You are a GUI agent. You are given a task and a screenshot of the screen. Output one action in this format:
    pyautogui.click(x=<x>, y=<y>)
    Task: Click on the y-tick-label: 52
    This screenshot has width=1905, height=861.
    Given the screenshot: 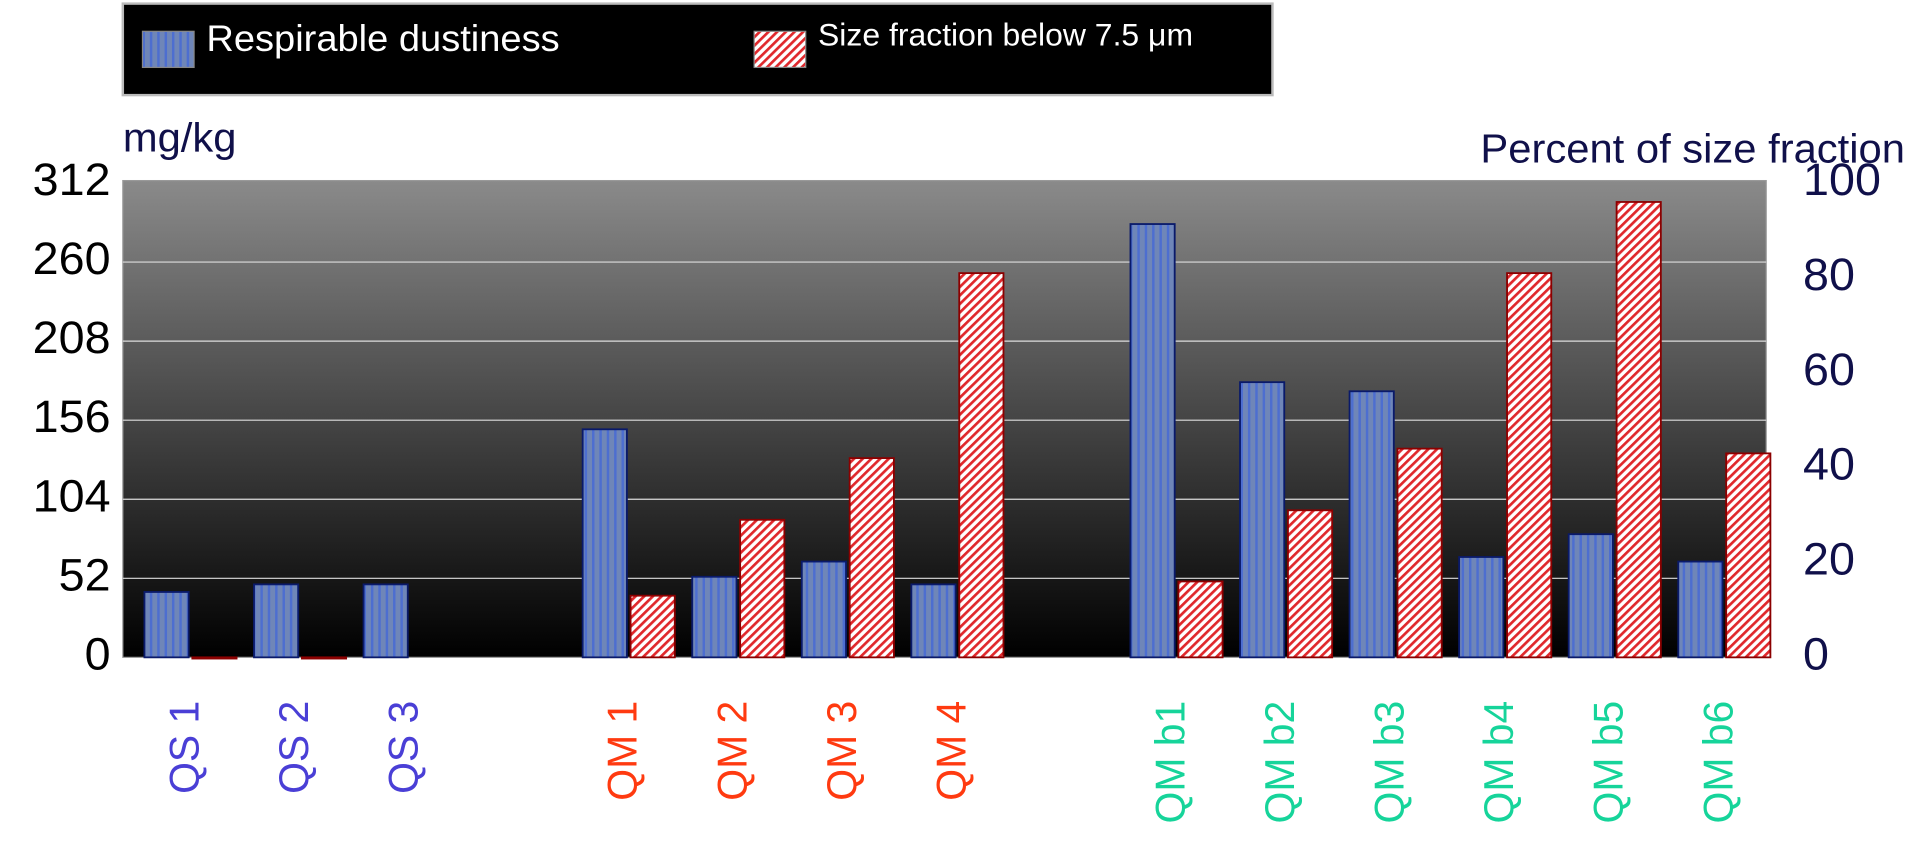 What is the action you would take?
    pyautogui.click(x=85, y=574)
    